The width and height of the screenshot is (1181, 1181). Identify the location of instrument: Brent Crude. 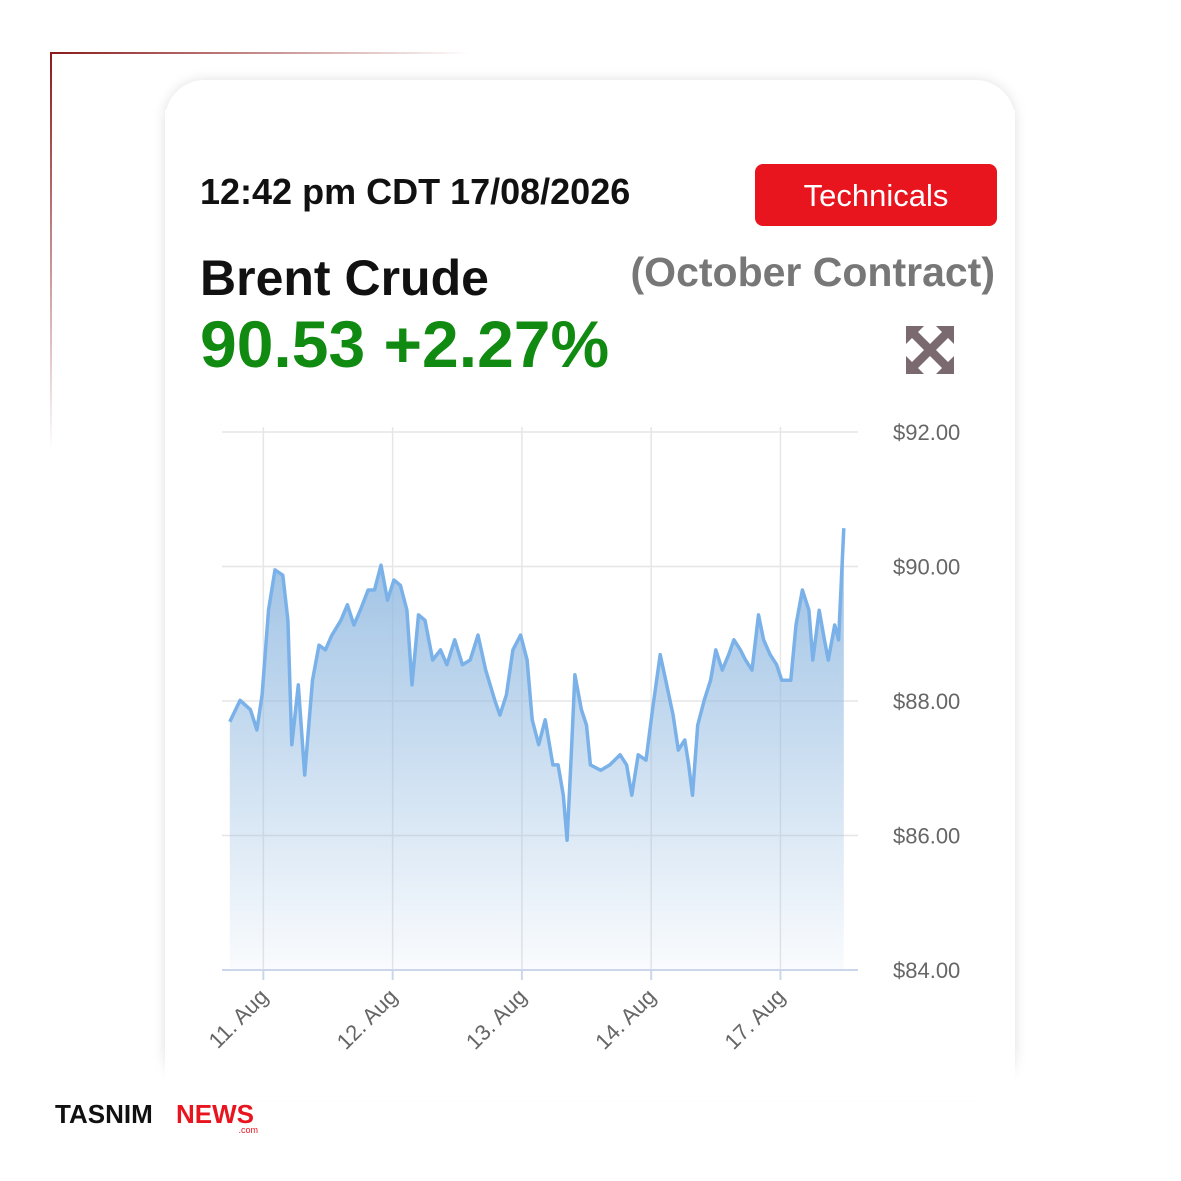
(344, 278).